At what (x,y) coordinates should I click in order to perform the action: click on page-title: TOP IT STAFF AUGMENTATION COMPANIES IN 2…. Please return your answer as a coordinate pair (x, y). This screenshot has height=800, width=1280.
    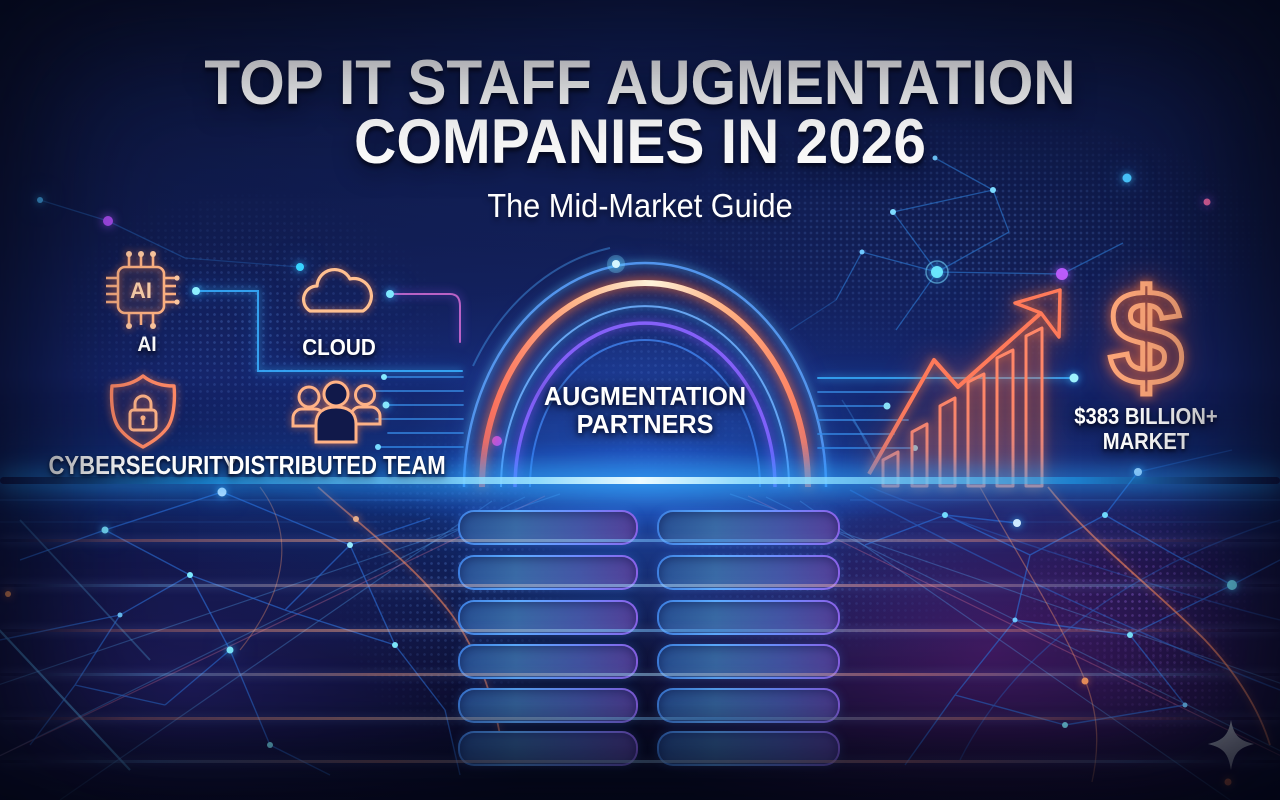
    Looking at the image, I should click on (640, 112).